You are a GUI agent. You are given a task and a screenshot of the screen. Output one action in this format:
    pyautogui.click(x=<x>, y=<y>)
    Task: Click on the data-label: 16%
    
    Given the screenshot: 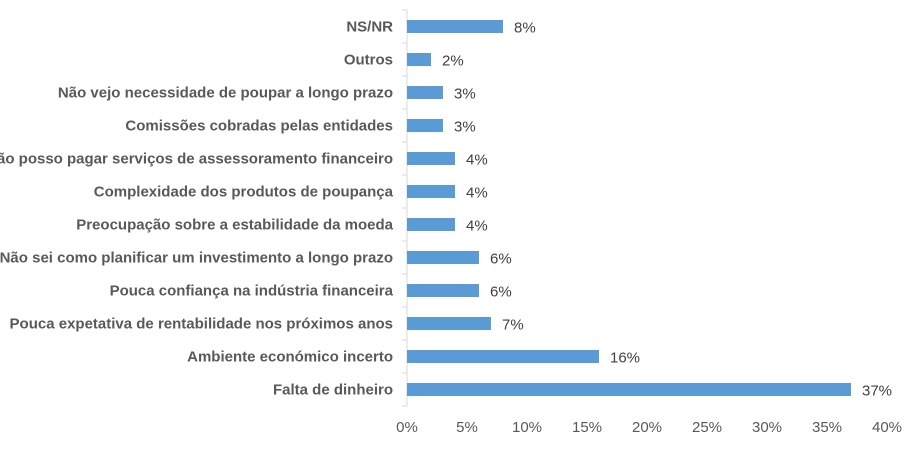 What is the action you would take?
    pyautogui.click(x=625, y=358)
    